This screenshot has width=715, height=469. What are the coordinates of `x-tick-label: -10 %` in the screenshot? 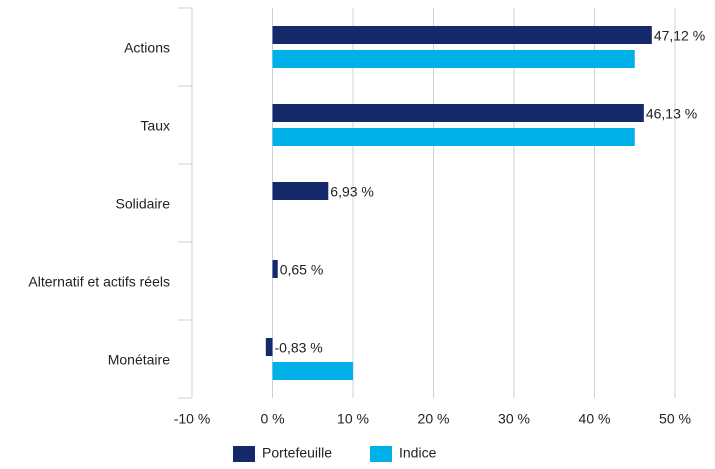 It's located at (192, 419).